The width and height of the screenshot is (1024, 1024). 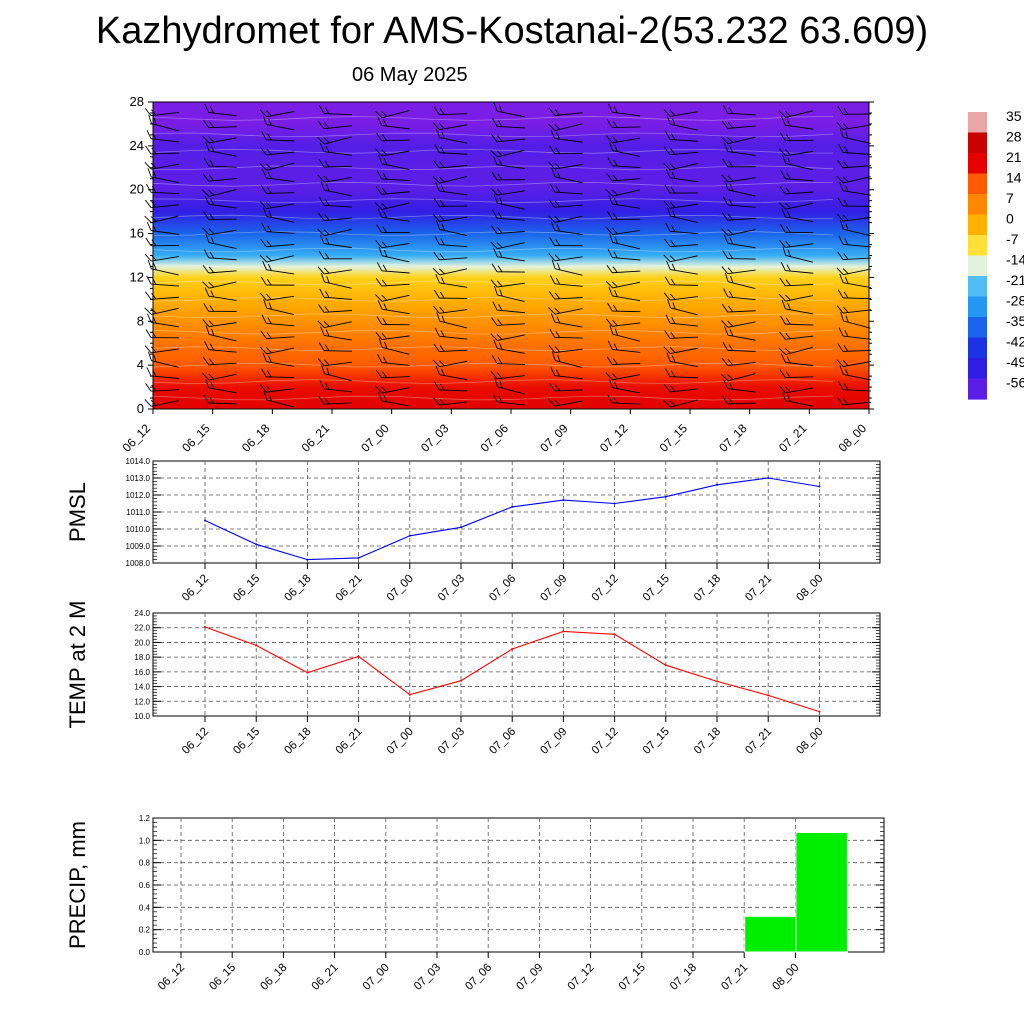 What do you see at coordinates (734, 977) in the screenshot?
I see `x-tick-label: 07_21` at bounding box center [734, 977].